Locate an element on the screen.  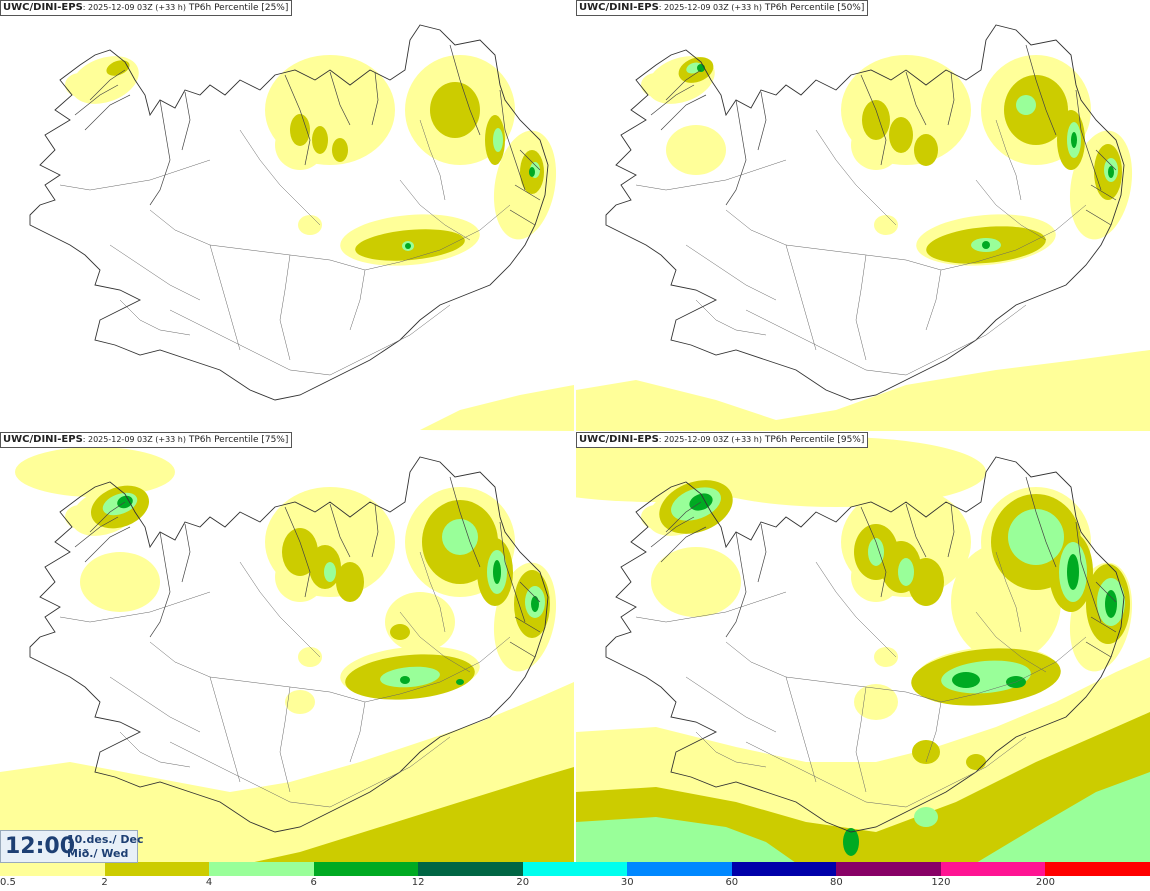
precipitation-colorbar is located at coordinates (575, 869).